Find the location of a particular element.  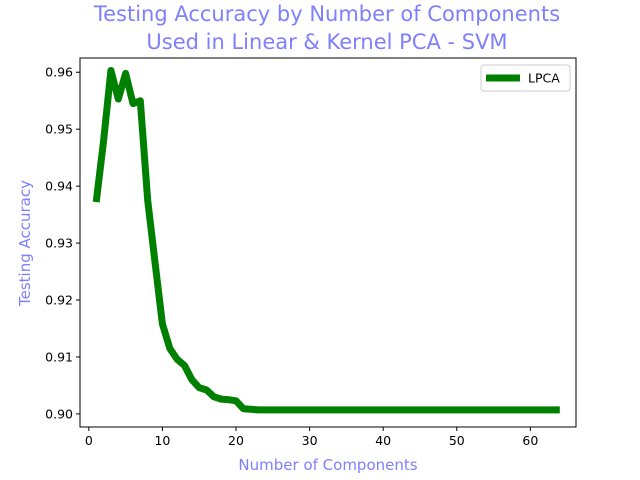

y-tick-label: 0.90 is located at coordinates (59, 413).